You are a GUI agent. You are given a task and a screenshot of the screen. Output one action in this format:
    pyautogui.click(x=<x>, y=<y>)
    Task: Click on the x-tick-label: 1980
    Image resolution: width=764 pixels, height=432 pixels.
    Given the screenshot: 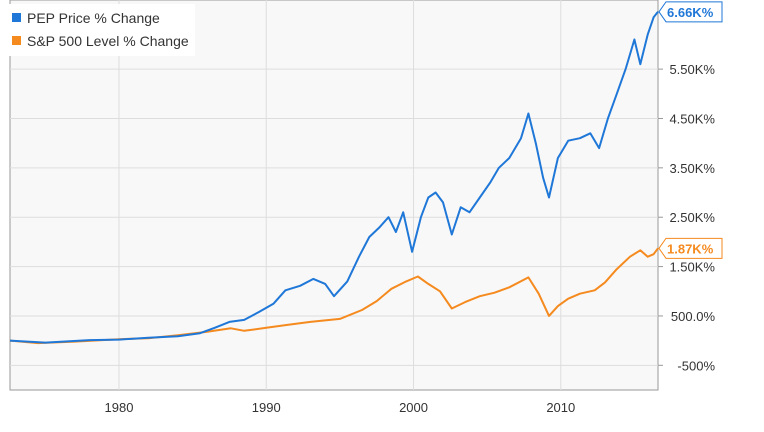 What is the action you would take?
    pyautogui.click(x=119, y=407)
    